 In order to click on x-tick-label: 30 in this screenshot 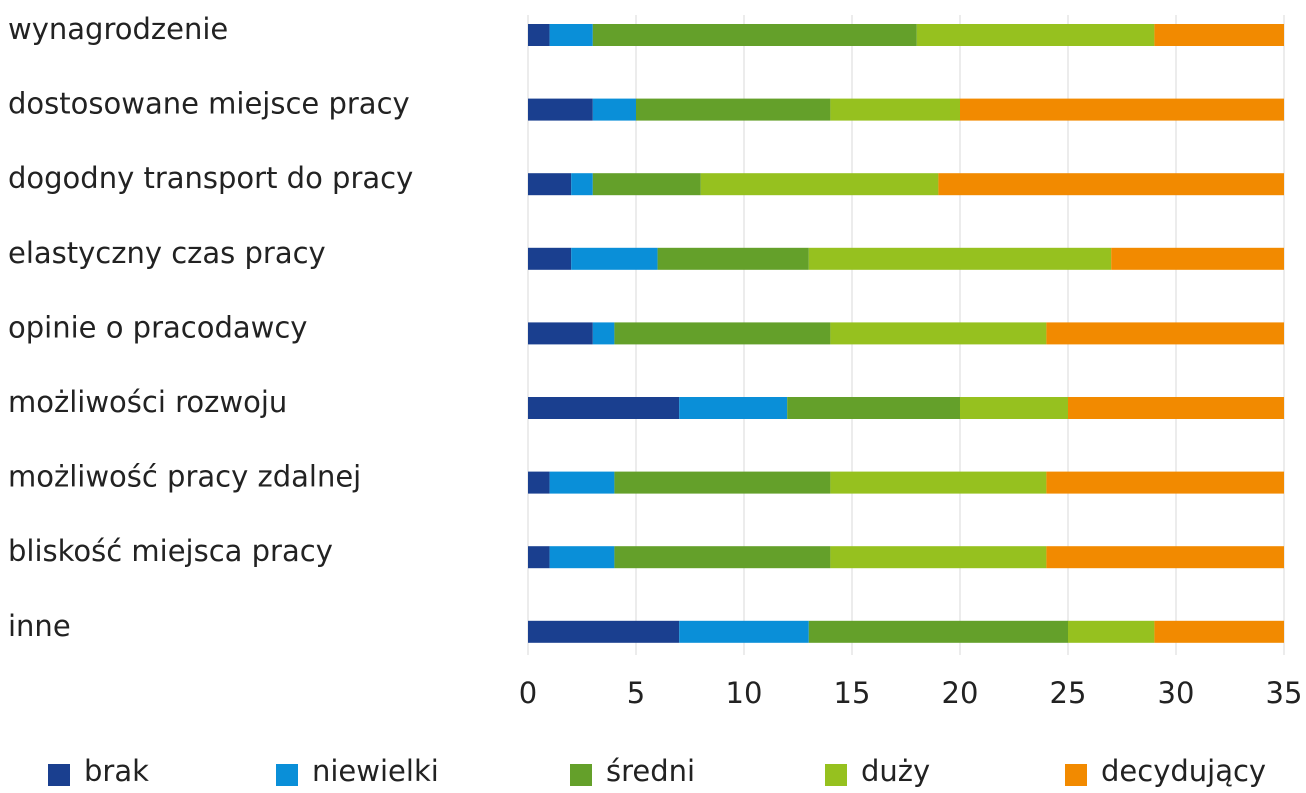, I will do `click(1176, 693)`.